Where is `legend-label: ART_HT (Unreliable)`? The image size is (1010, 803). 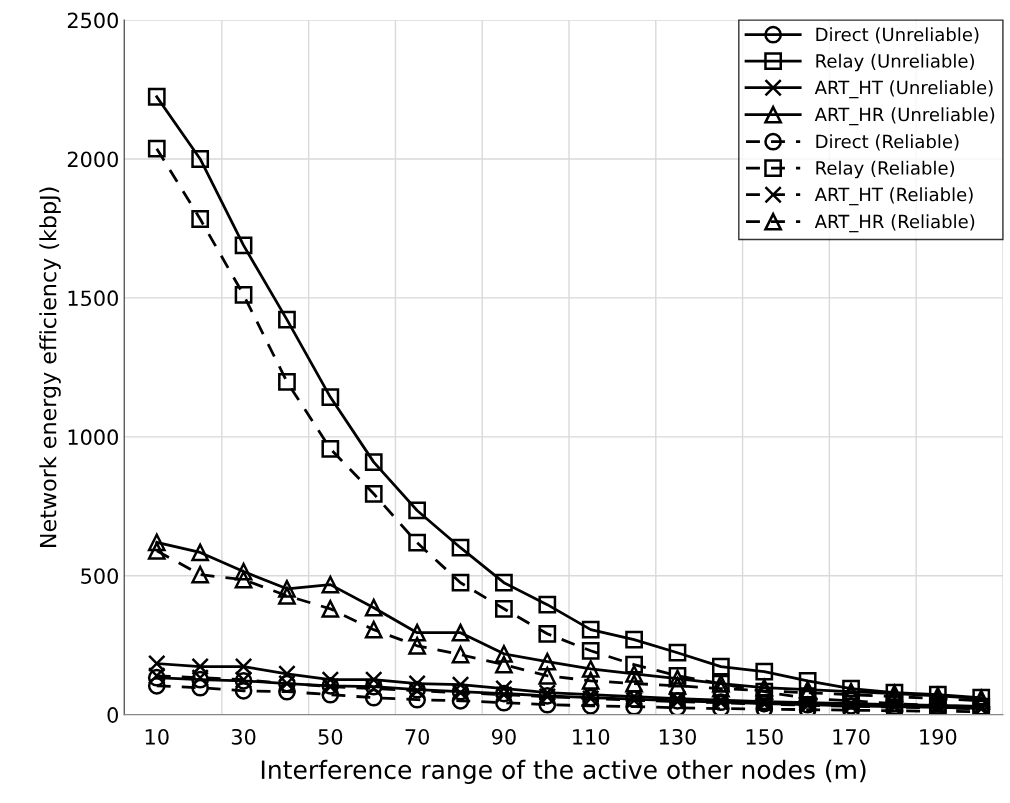 legend-label: ART_HT (Unreliable) is located at coordinates (903, 89).